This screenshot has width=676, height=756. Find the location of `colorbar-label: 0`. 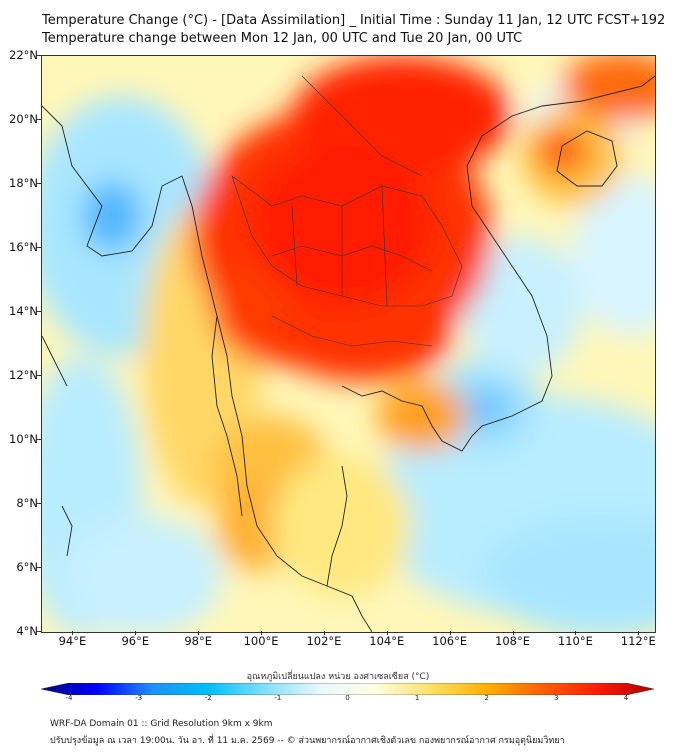

colorbar-label: 0 is located at coordinates (347, 698).